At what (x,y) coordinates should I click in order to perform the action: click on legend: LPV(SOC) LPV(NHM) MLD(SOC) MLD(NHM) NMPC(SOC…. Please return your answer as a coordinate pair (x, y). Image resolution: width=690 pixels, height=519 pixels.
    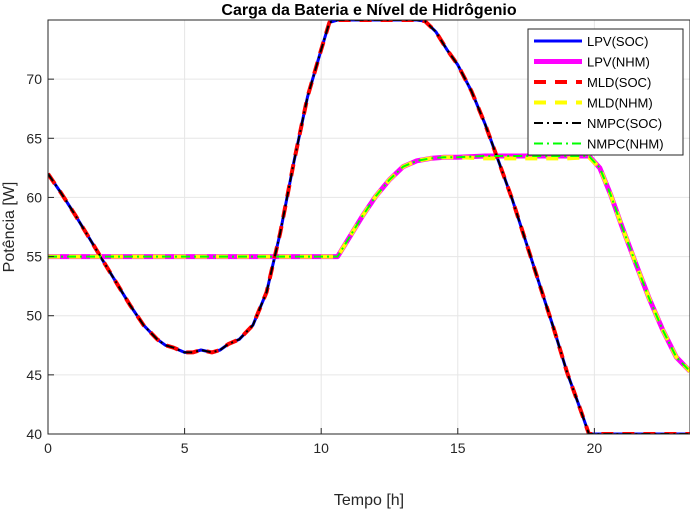
    Looking at the image, I should click on (605, 92).